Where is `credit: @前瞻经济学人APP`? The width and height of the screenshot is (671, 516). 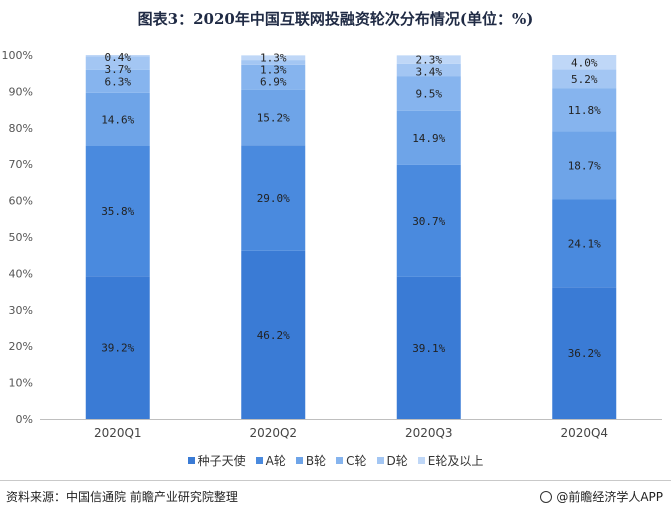
credit: @前瞻经济学人APP is located at coordinates (601, 496).